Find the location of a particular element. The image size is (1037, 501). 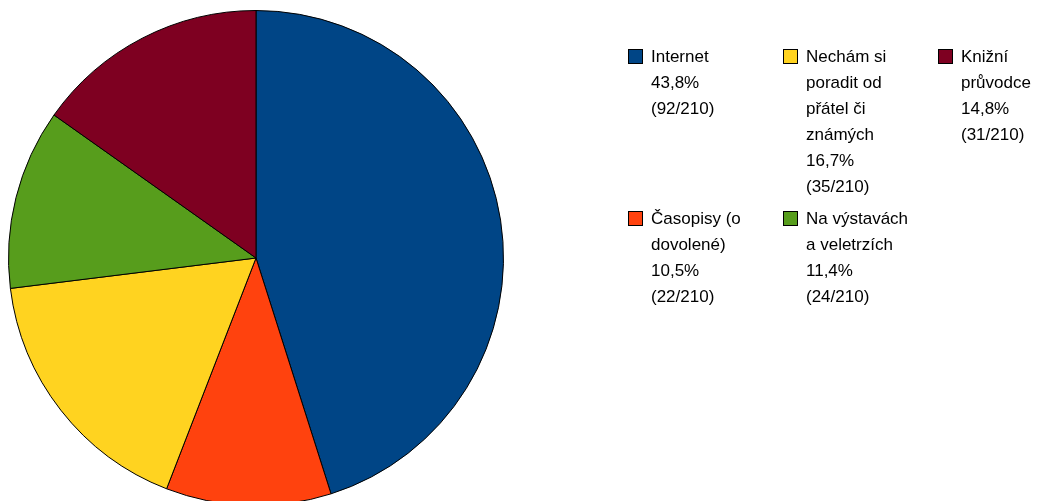

data-label: 10,5% (22/210) is located at coordinates (683, 283).